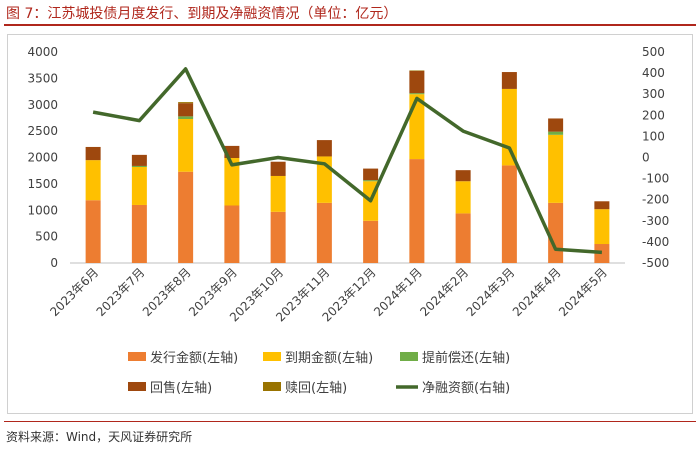  I want to click on left-axis-ticks: 0 500 1000 1500 2000 2500 3000 3500 4000, so click(42, 157).